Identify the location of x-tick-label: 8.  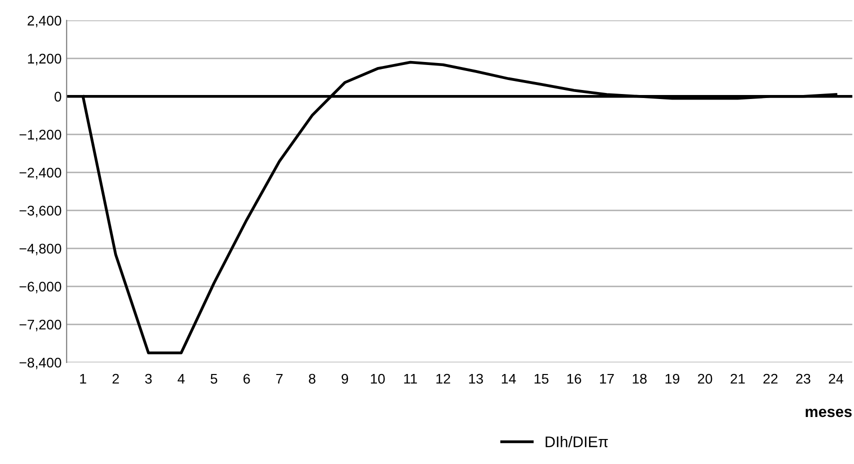
(312, 379).